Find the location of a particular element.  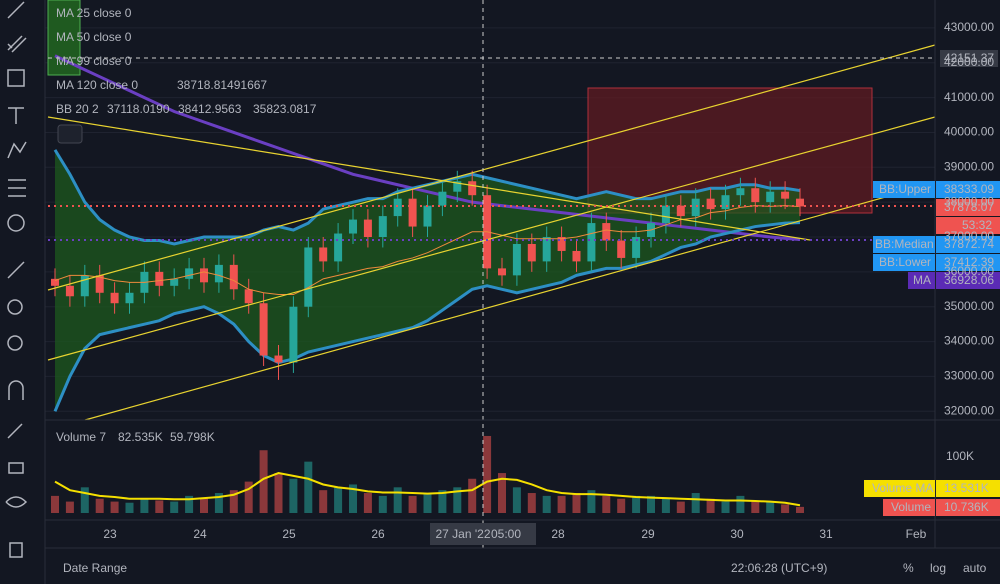

x-tick-label: 25 is located at coordinates (289, 534).